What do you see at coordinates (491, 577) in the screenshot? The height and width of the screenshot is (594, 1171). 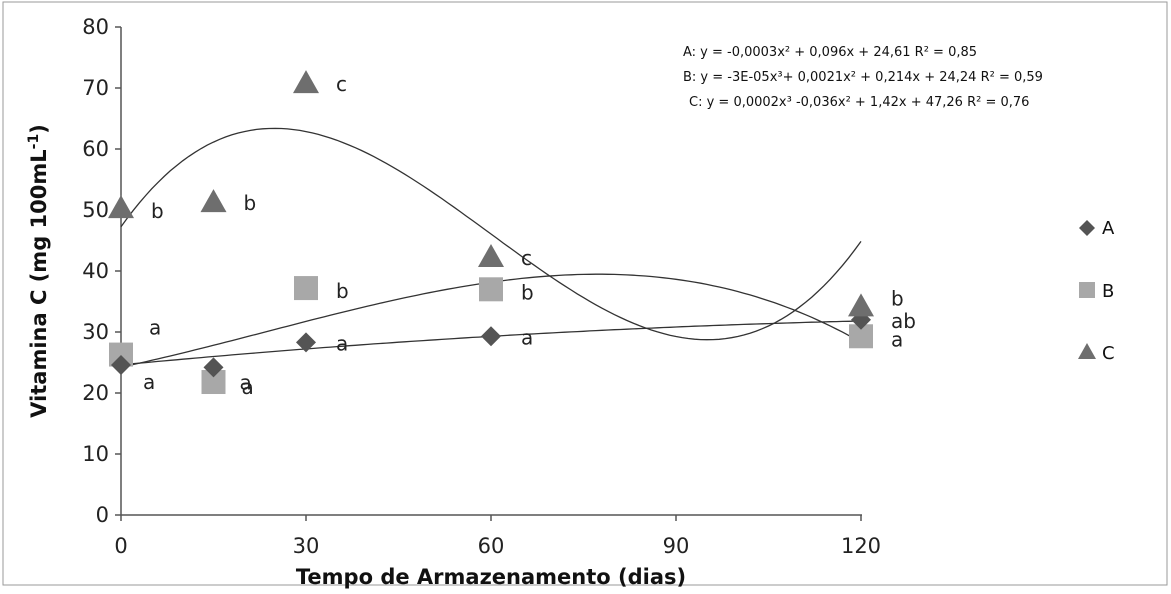 I see `x-axis-title: Tempo de Armazenamento (dias)` at bounding box center [491, 577].